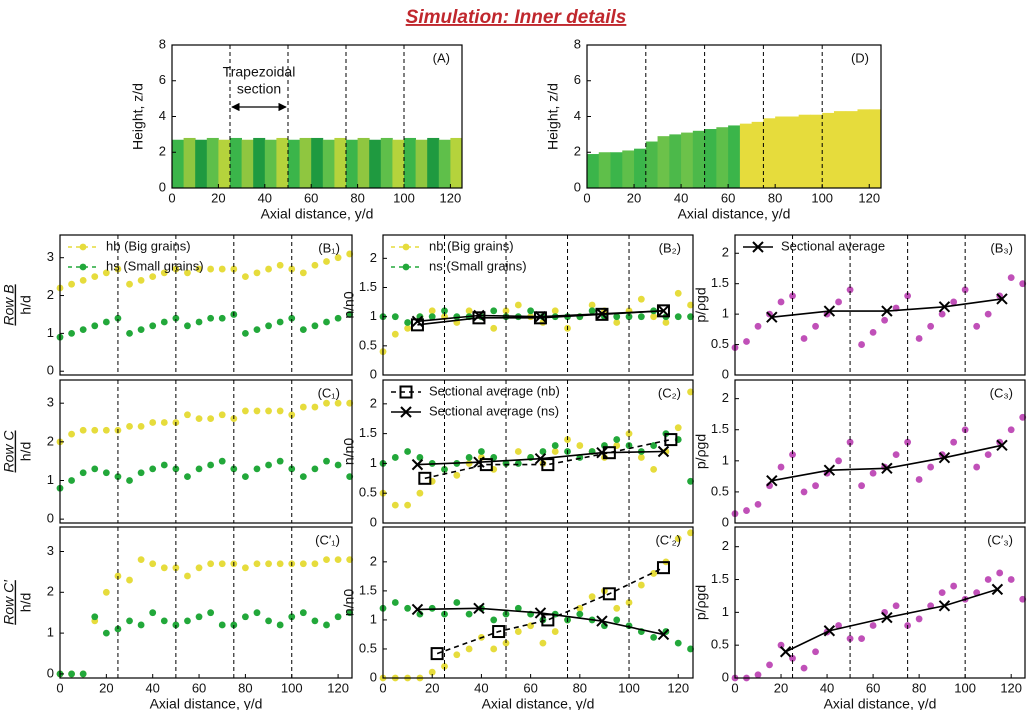  I want to click on y-tick-label: 0.5, so click(720, 343).